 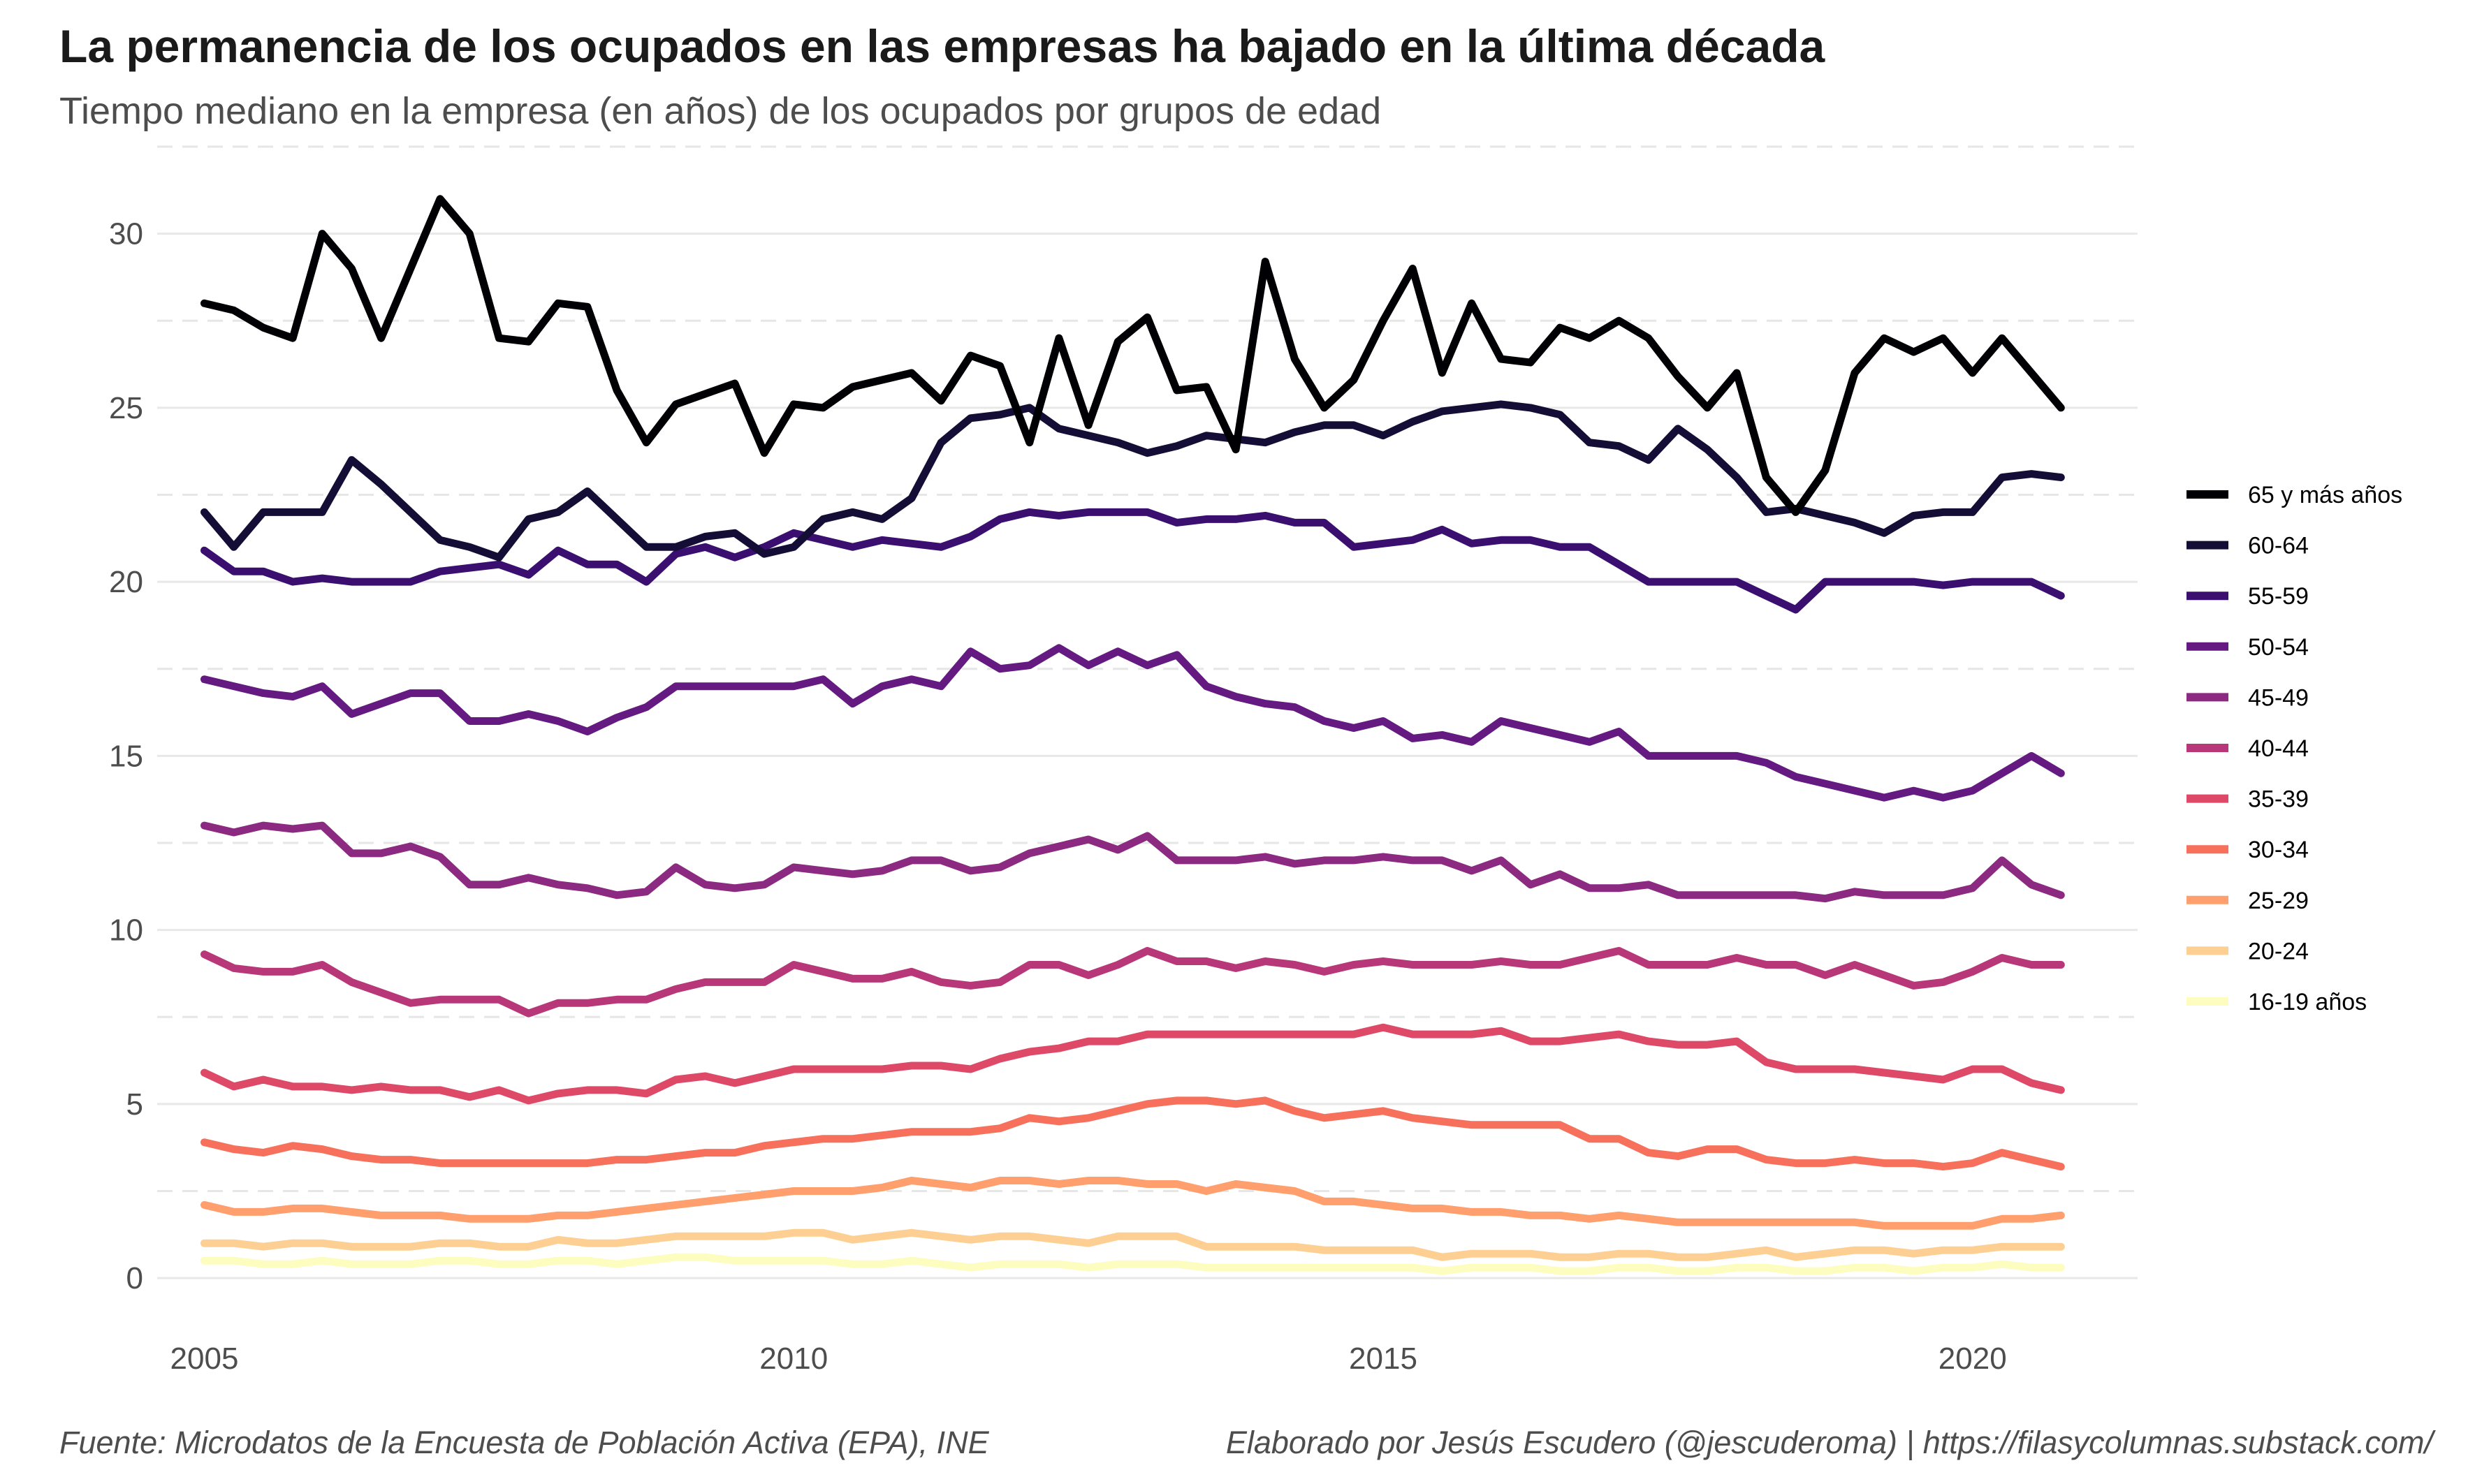 I want to click on x-tick-label: 2020, so click(x=1973, y=1359).